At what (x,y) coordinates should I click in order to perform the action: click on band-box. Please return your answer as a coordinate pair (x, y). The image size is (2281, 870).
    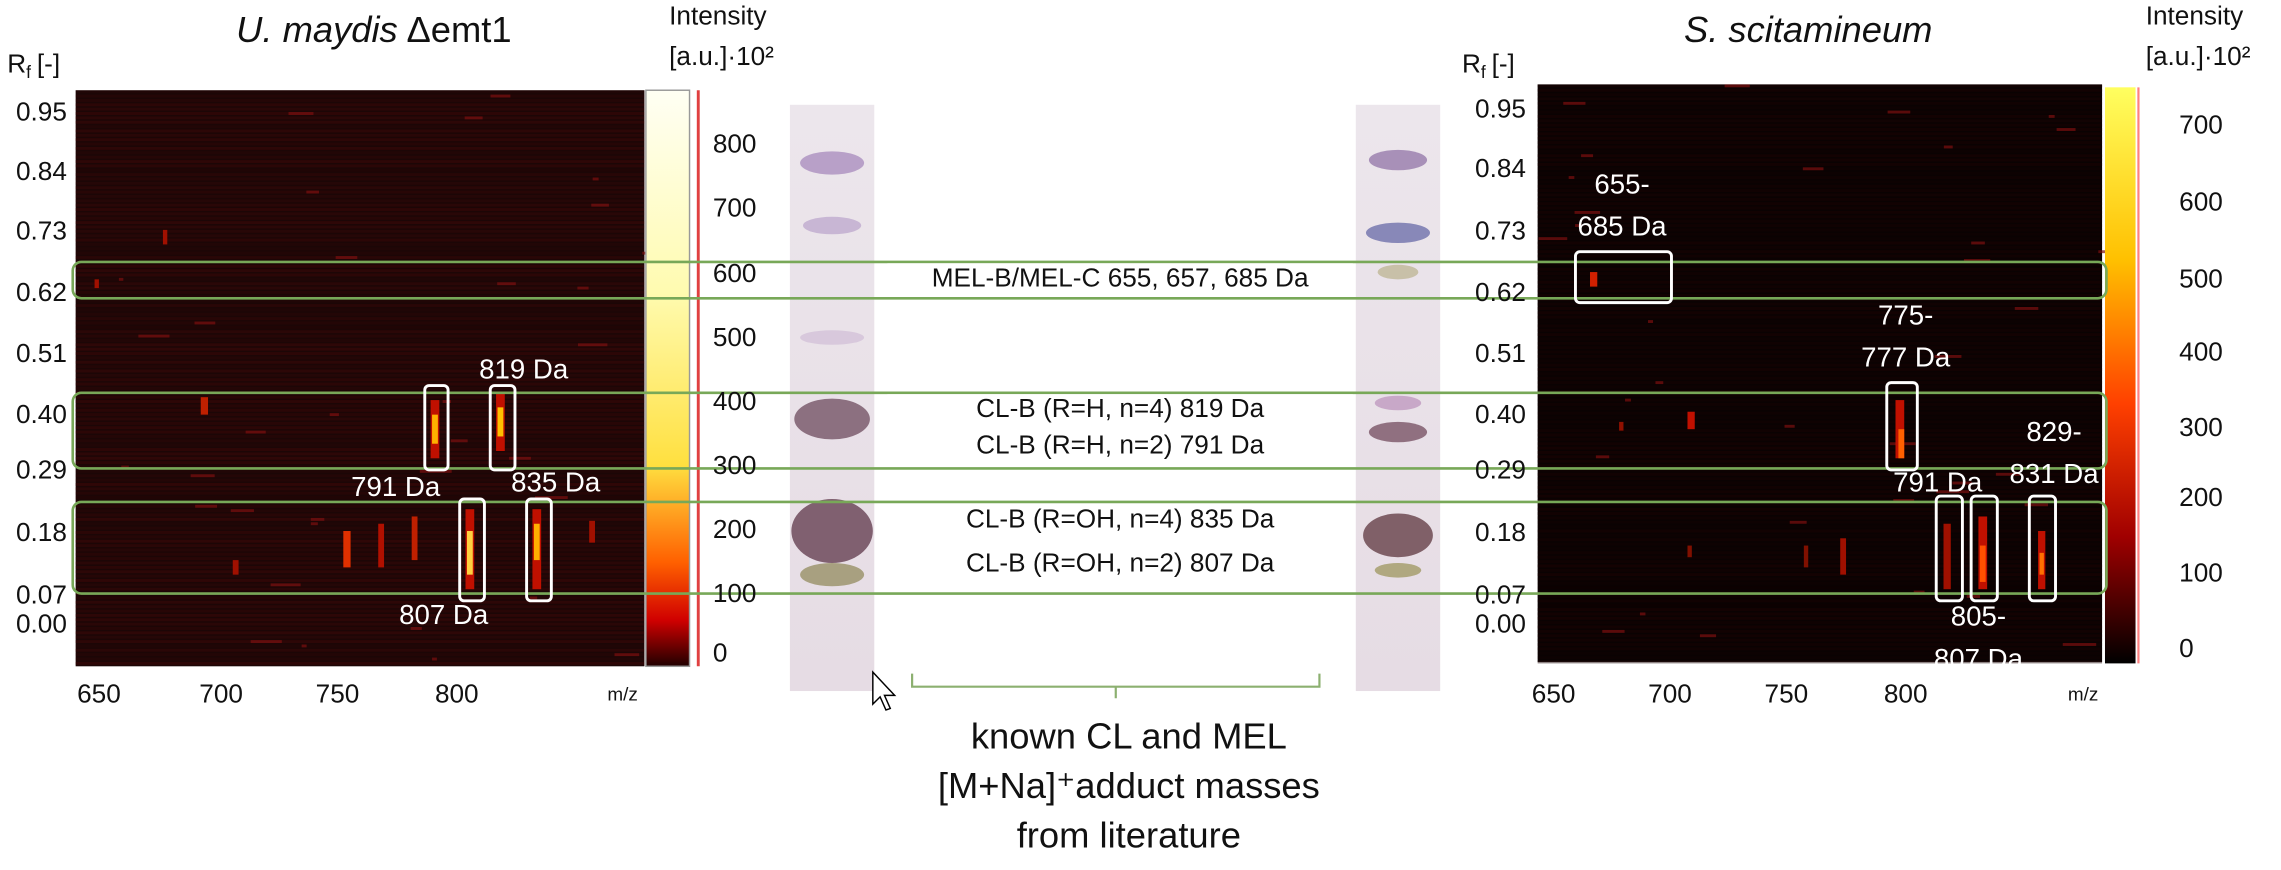
    Looking at the image, I should click on (1089, 280).